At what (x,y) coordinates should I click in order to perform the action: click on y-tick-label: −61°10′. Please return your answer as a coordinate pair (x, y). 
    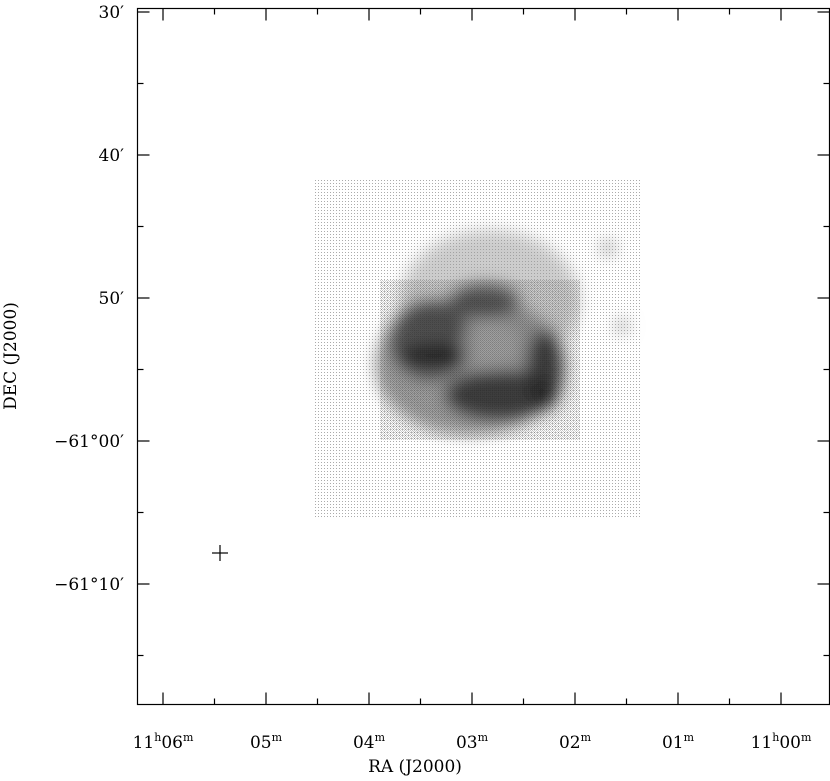
    Looking at the image, I should click on (89, 585).